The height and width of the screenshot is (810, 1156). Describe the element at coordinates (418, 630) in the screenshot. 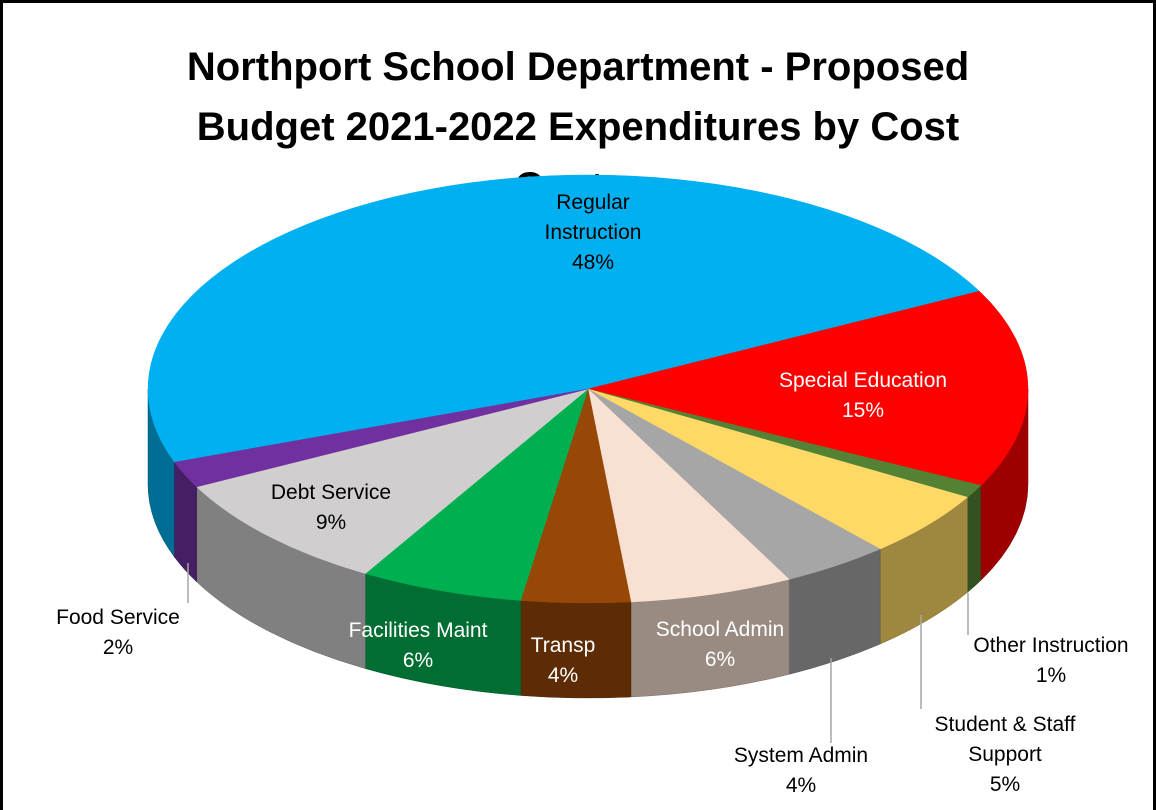

I see `category-label: Facilities Maint` at that location.